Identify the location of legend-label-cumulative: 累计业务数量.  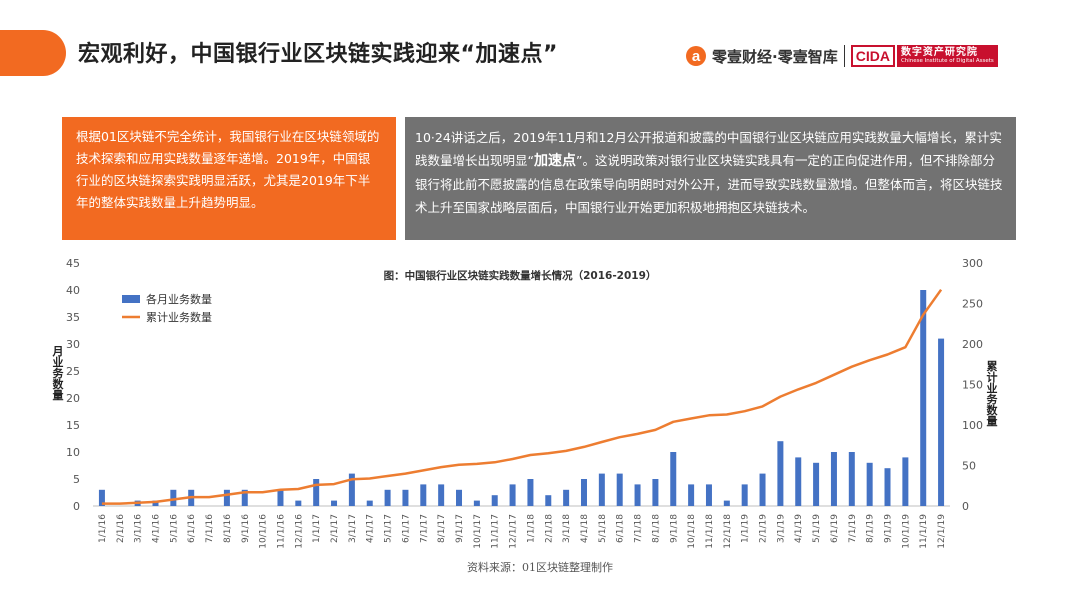
(179, 317).